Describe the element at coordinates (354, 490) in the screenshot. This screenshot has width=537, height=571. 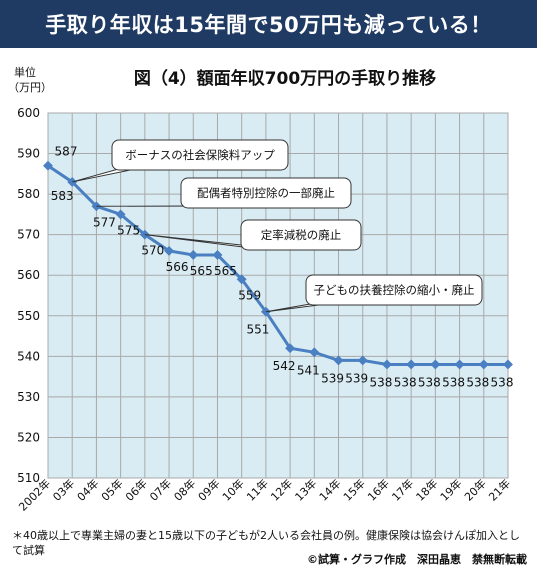
I see `x-tick-label: 15年` at that location.